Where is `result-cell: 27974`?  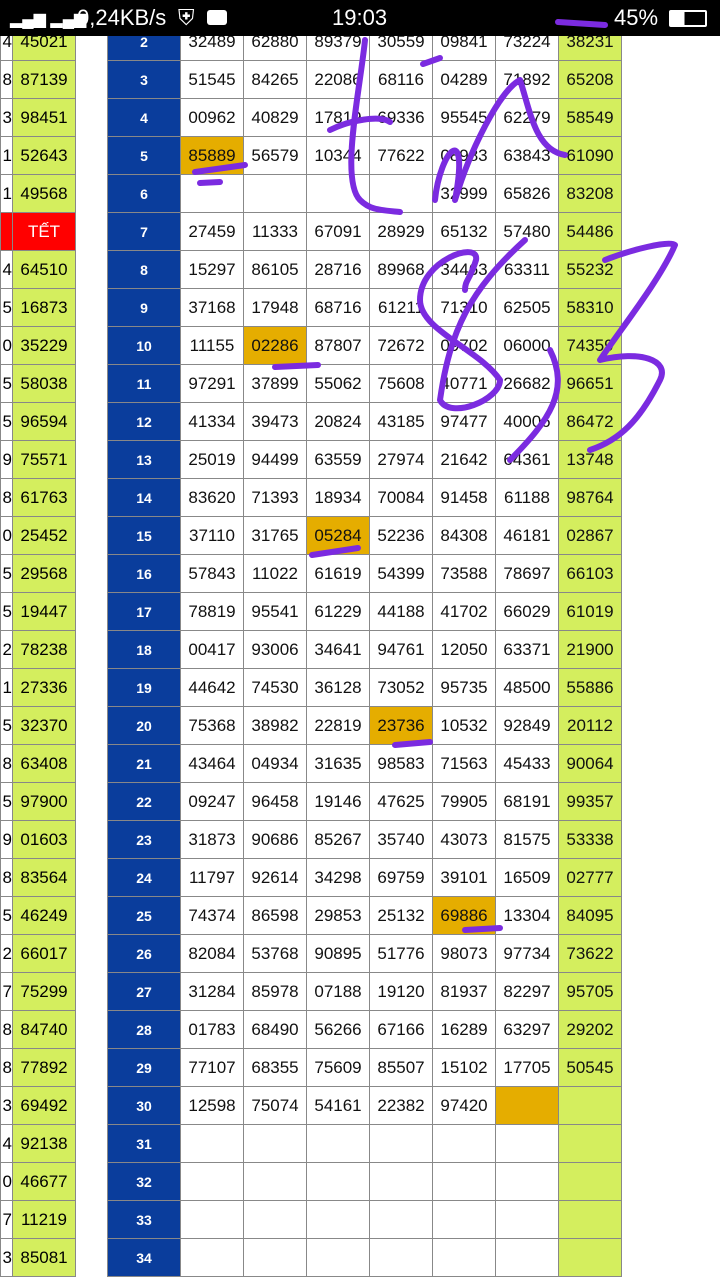
result-cell: 27974 is located at coordinates (401, 459).